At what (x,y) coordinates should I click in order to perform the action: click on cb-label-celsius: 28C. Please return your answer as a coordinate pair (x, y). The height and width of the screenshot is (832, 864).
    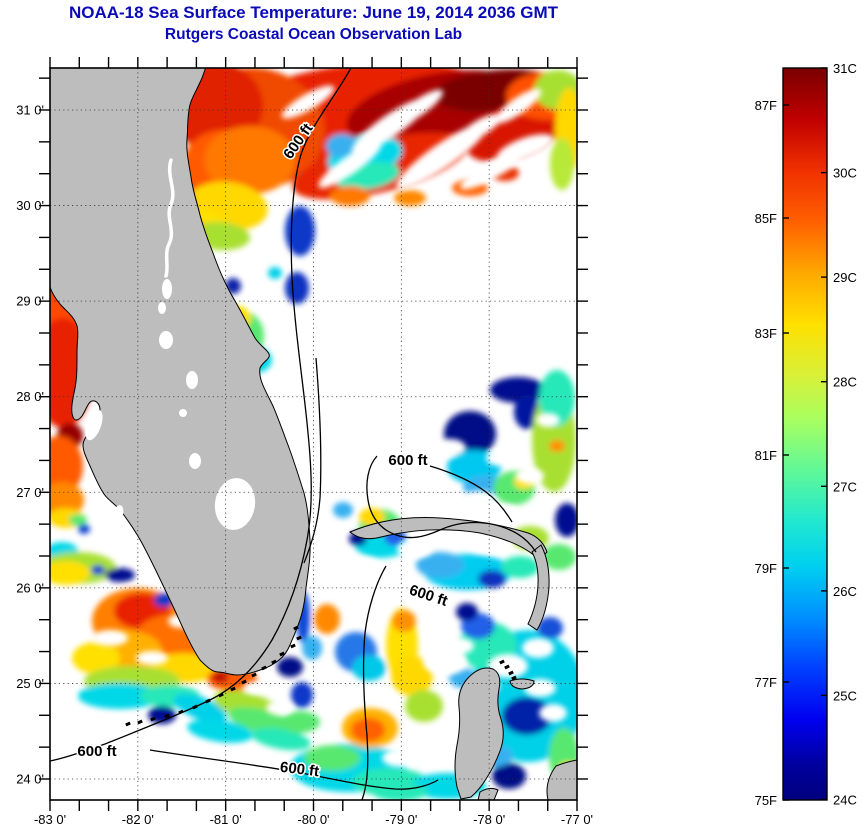
    Looking at the image, I should click on (845, 382).